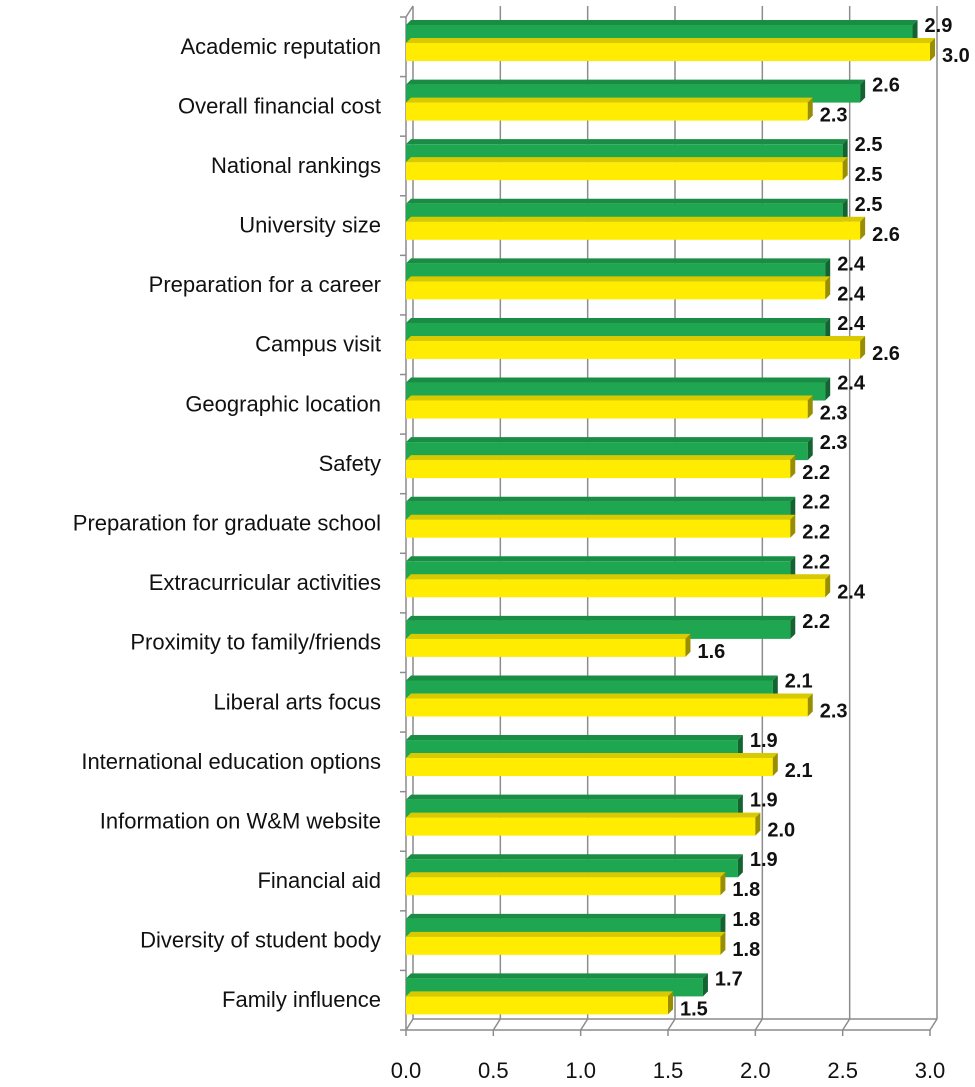  What do you see at coordinates (280, 46) in the screenshot?
I see `category-label: Academic reputation` at bounding box center [280, 46].